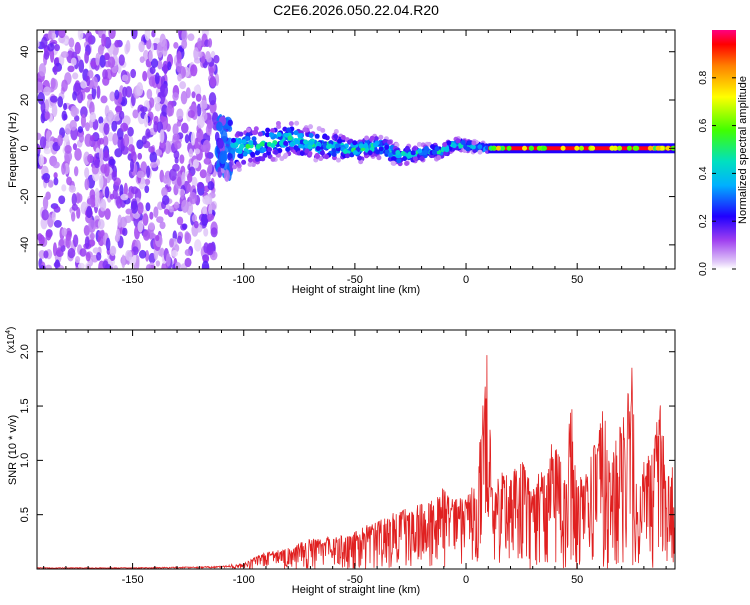 This screenshot has height=605, width=750. Describe the element at coordinates (703, 221) in the screenshot. I see `colorbar-tick-label: 0.2` at that location.